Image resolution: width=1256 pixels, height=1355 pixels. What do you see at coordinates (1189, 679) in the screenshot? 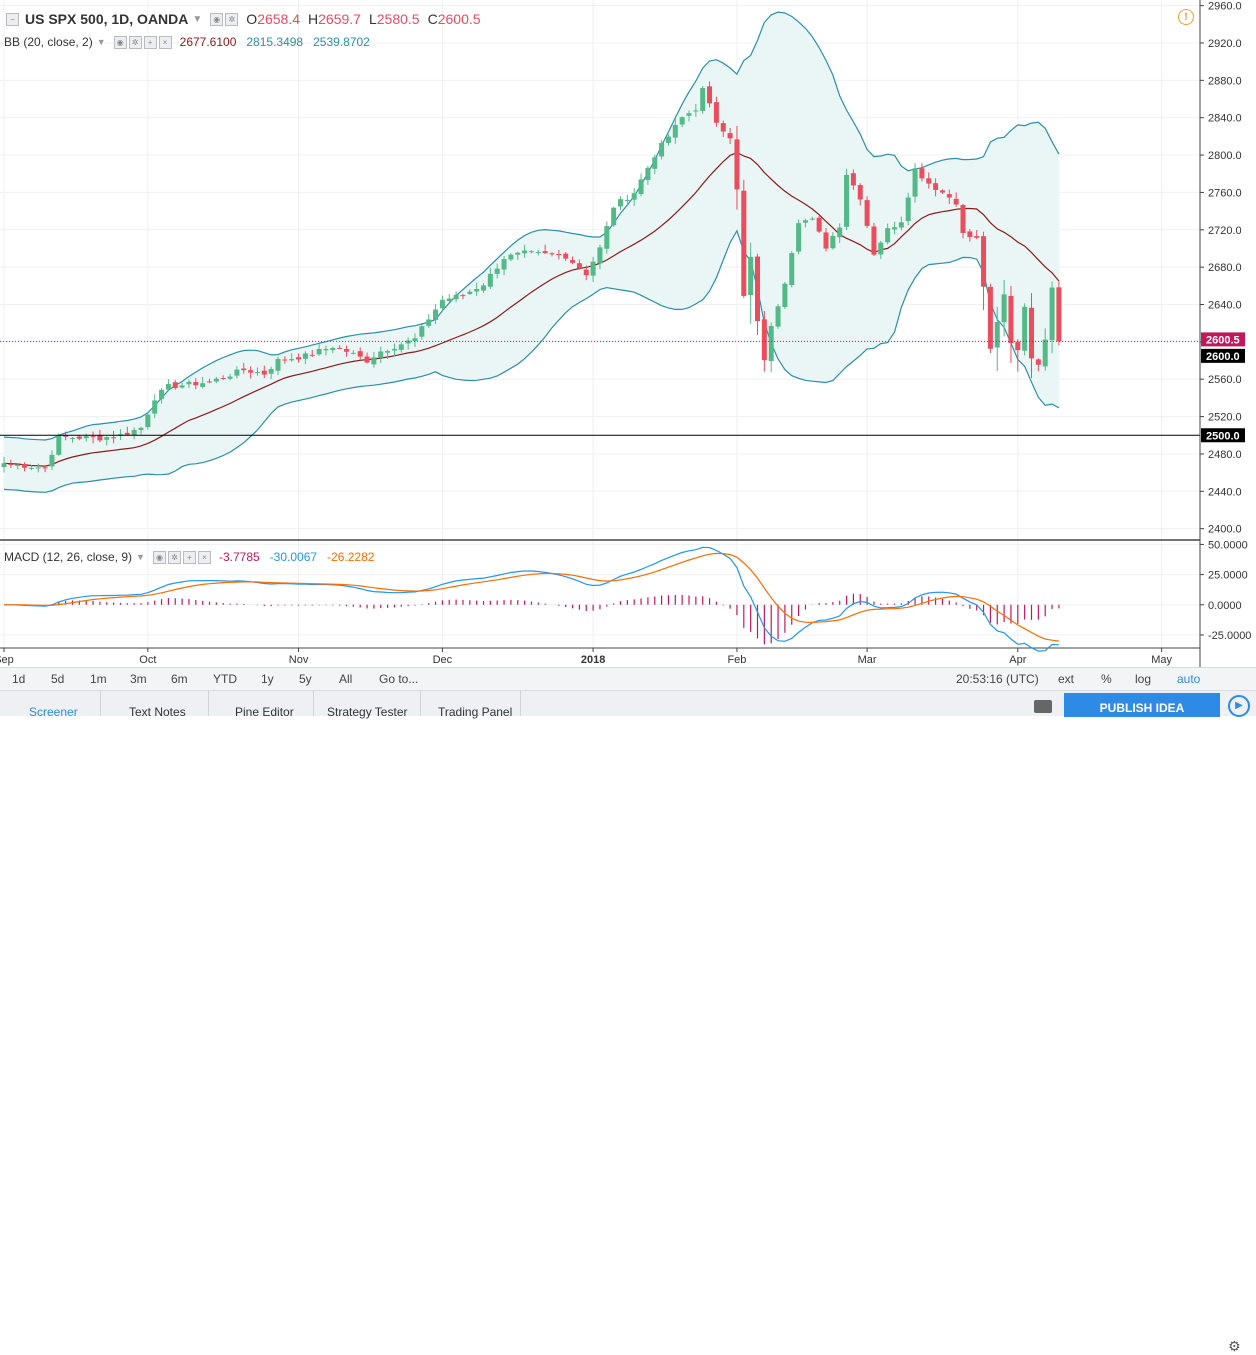
I see `toggle-auto: auto` at bounding box center [1189, 679].